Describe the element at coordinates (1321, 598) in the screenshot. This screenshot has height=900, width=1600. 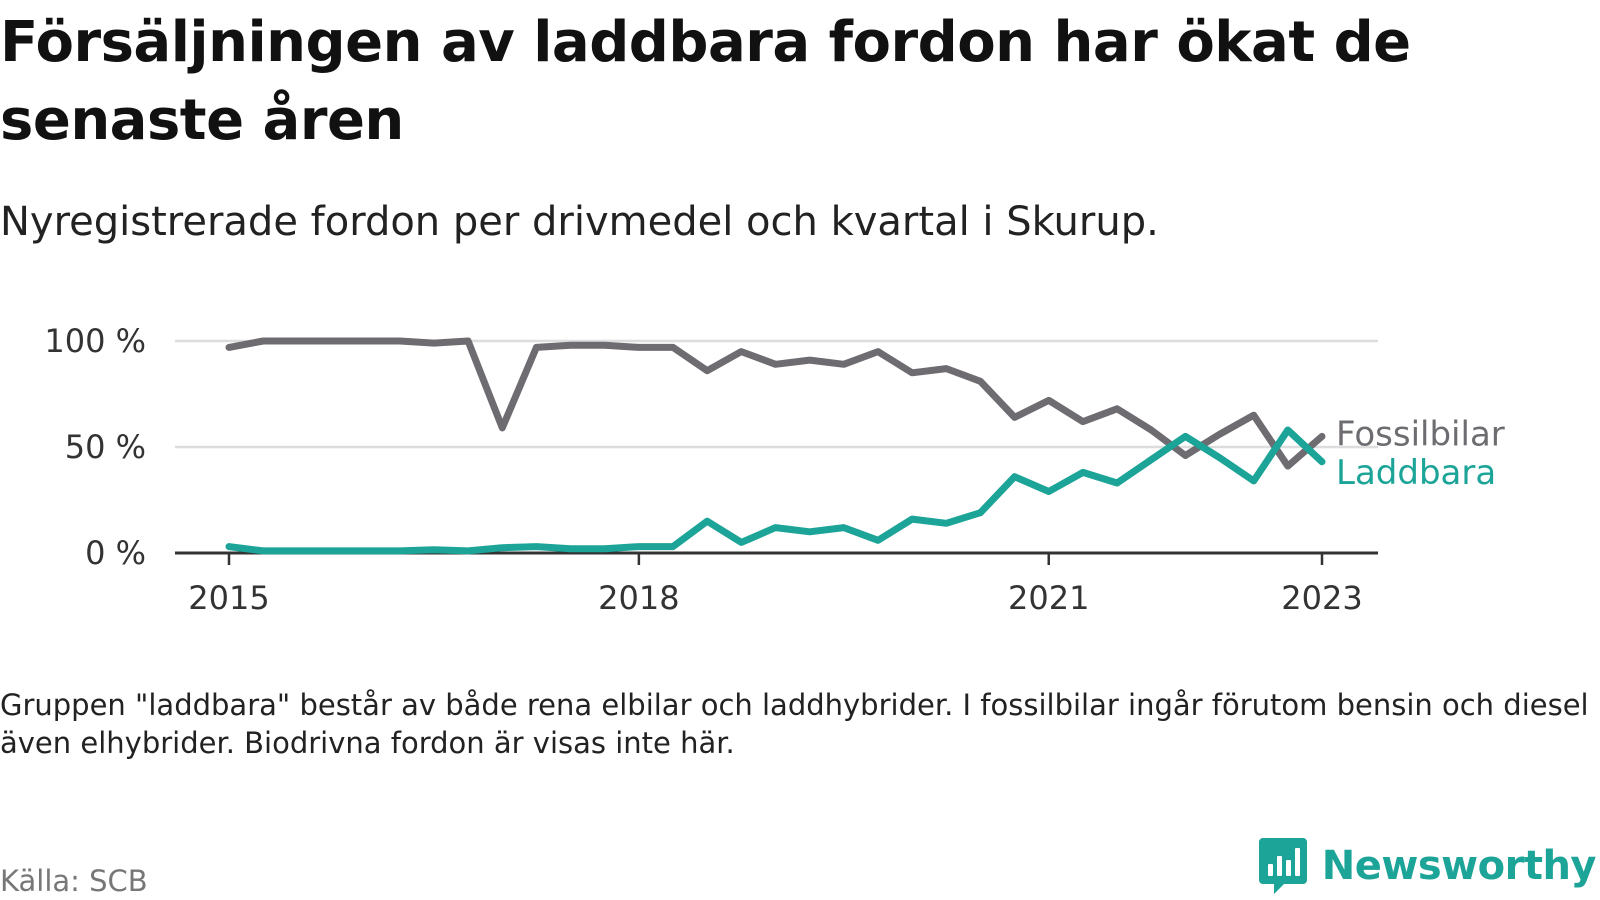
I see `x-tick-label: 2023` at that location.